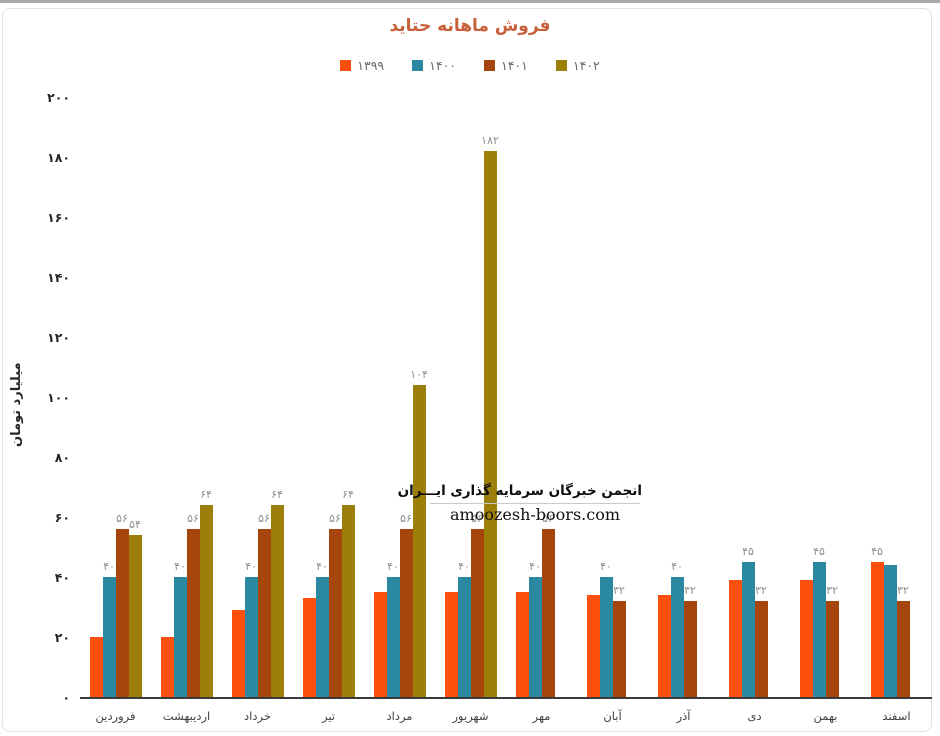 The image size is (940, 736). Describe the element at coordinates (419, 374) in the screenshot. I see `bar-value-label: ۱۰۴` at that location.